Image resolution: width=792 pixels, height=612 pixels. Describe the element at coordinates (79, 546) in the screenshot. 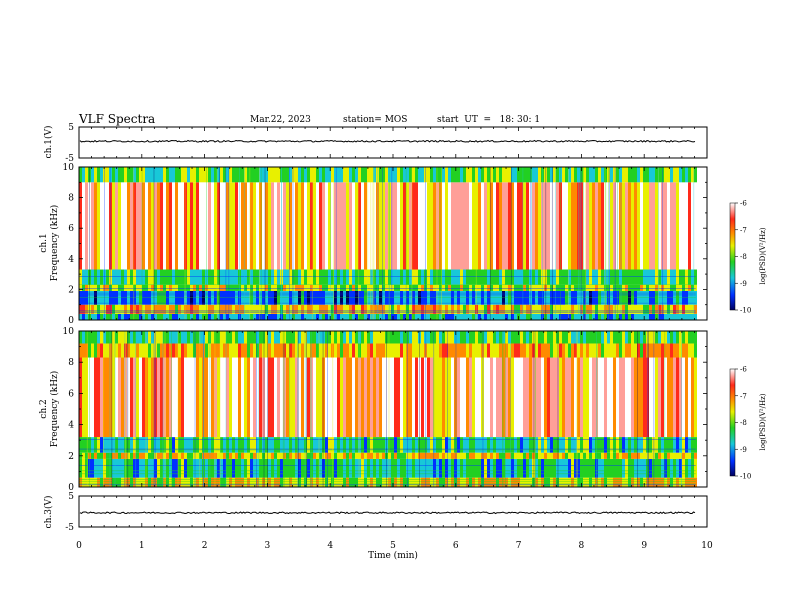

I see `x-tick-label: 0` at that location.